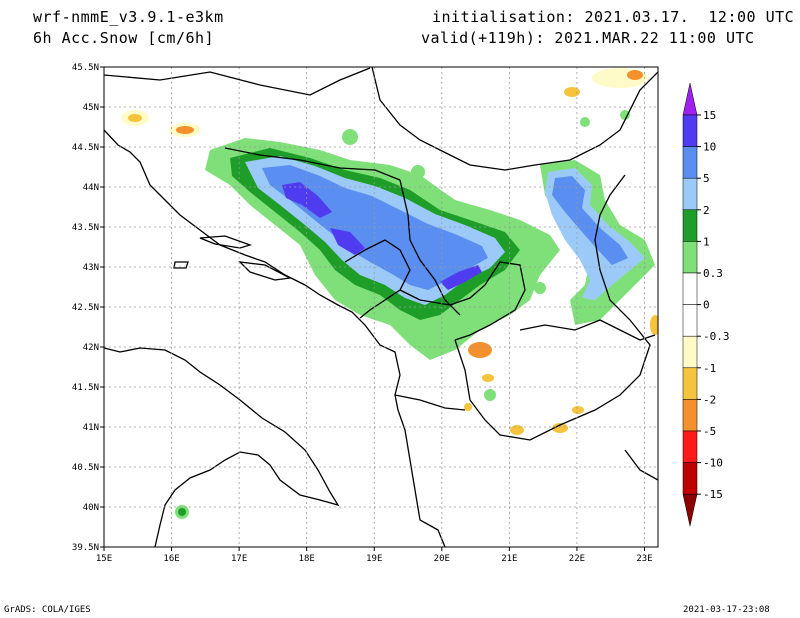  Describe the element at coordinates (577, 559) in the screenshot. I see `lon-label: 22E` at that location.